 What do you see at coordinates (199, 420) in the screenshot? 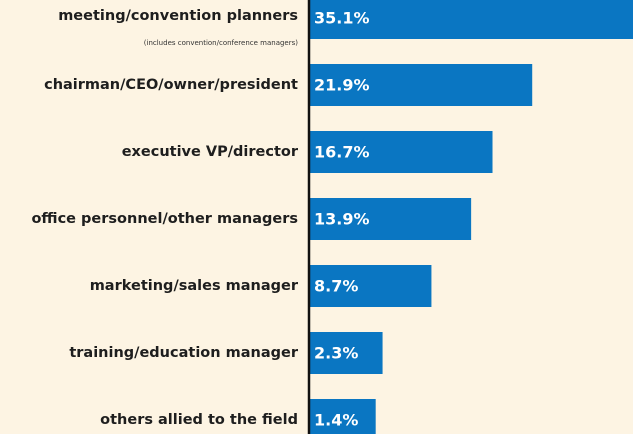
I see `category-label: others allied to the field` at bounding box center [199, 420].